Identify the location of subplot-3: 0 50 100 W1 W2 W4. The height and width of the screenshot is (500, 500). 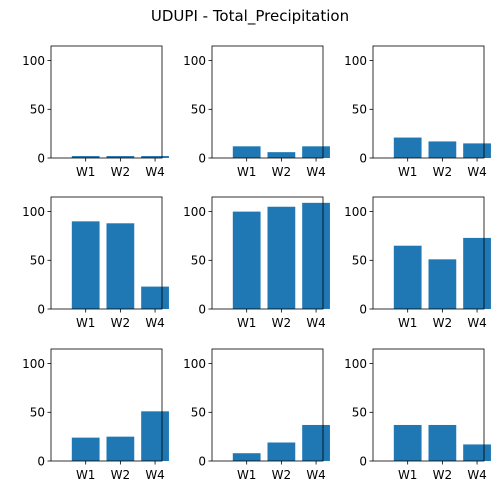
(417, 112).